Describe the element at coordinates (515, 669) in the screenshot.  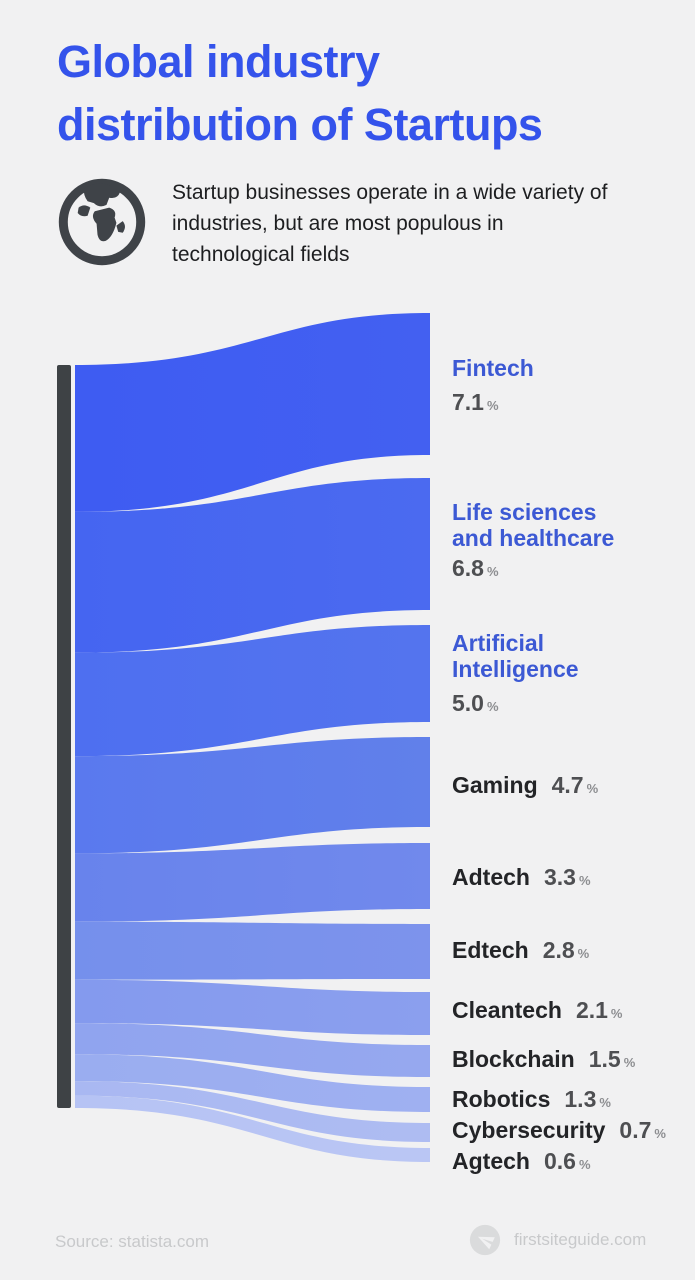
I see `industry-label: Intelligence` at that location.